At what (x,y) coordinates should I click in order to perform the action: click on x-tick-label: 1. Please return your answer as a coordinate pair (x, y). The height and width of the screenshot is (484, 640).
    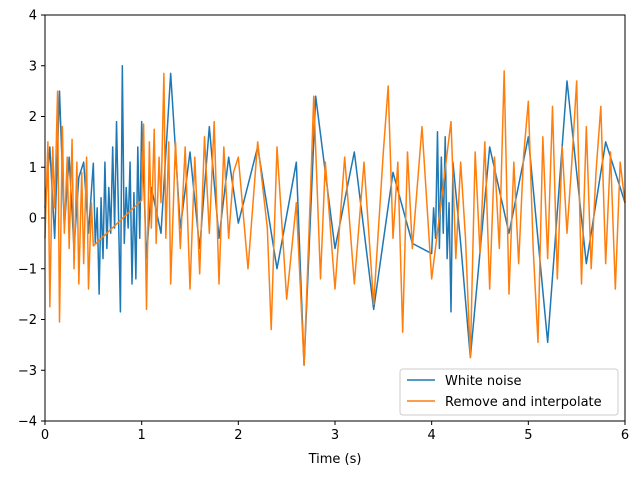
    Looking at the image, I should click on (142, 435).